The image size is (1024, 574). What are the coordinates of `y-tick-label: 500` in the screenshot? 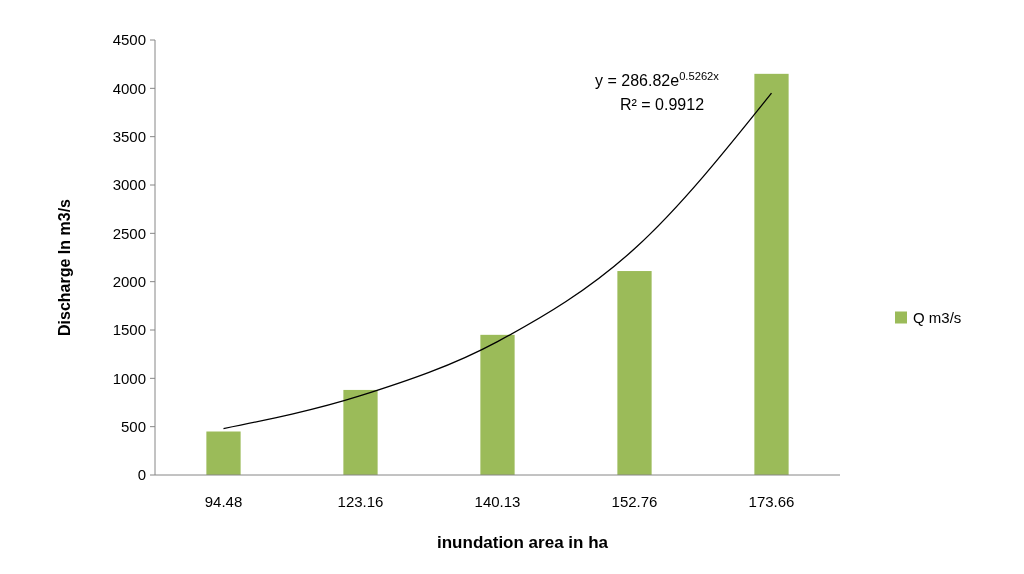 It's located at (133, 426).